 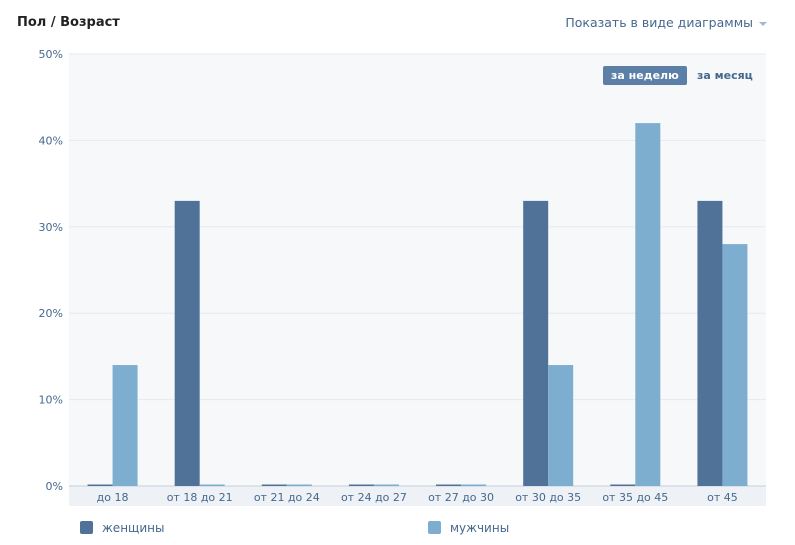 What do you see at coordinates (645, 75) in the screenshot?
I see `period-week-button: за неделю` at bounding box center [645, 75].